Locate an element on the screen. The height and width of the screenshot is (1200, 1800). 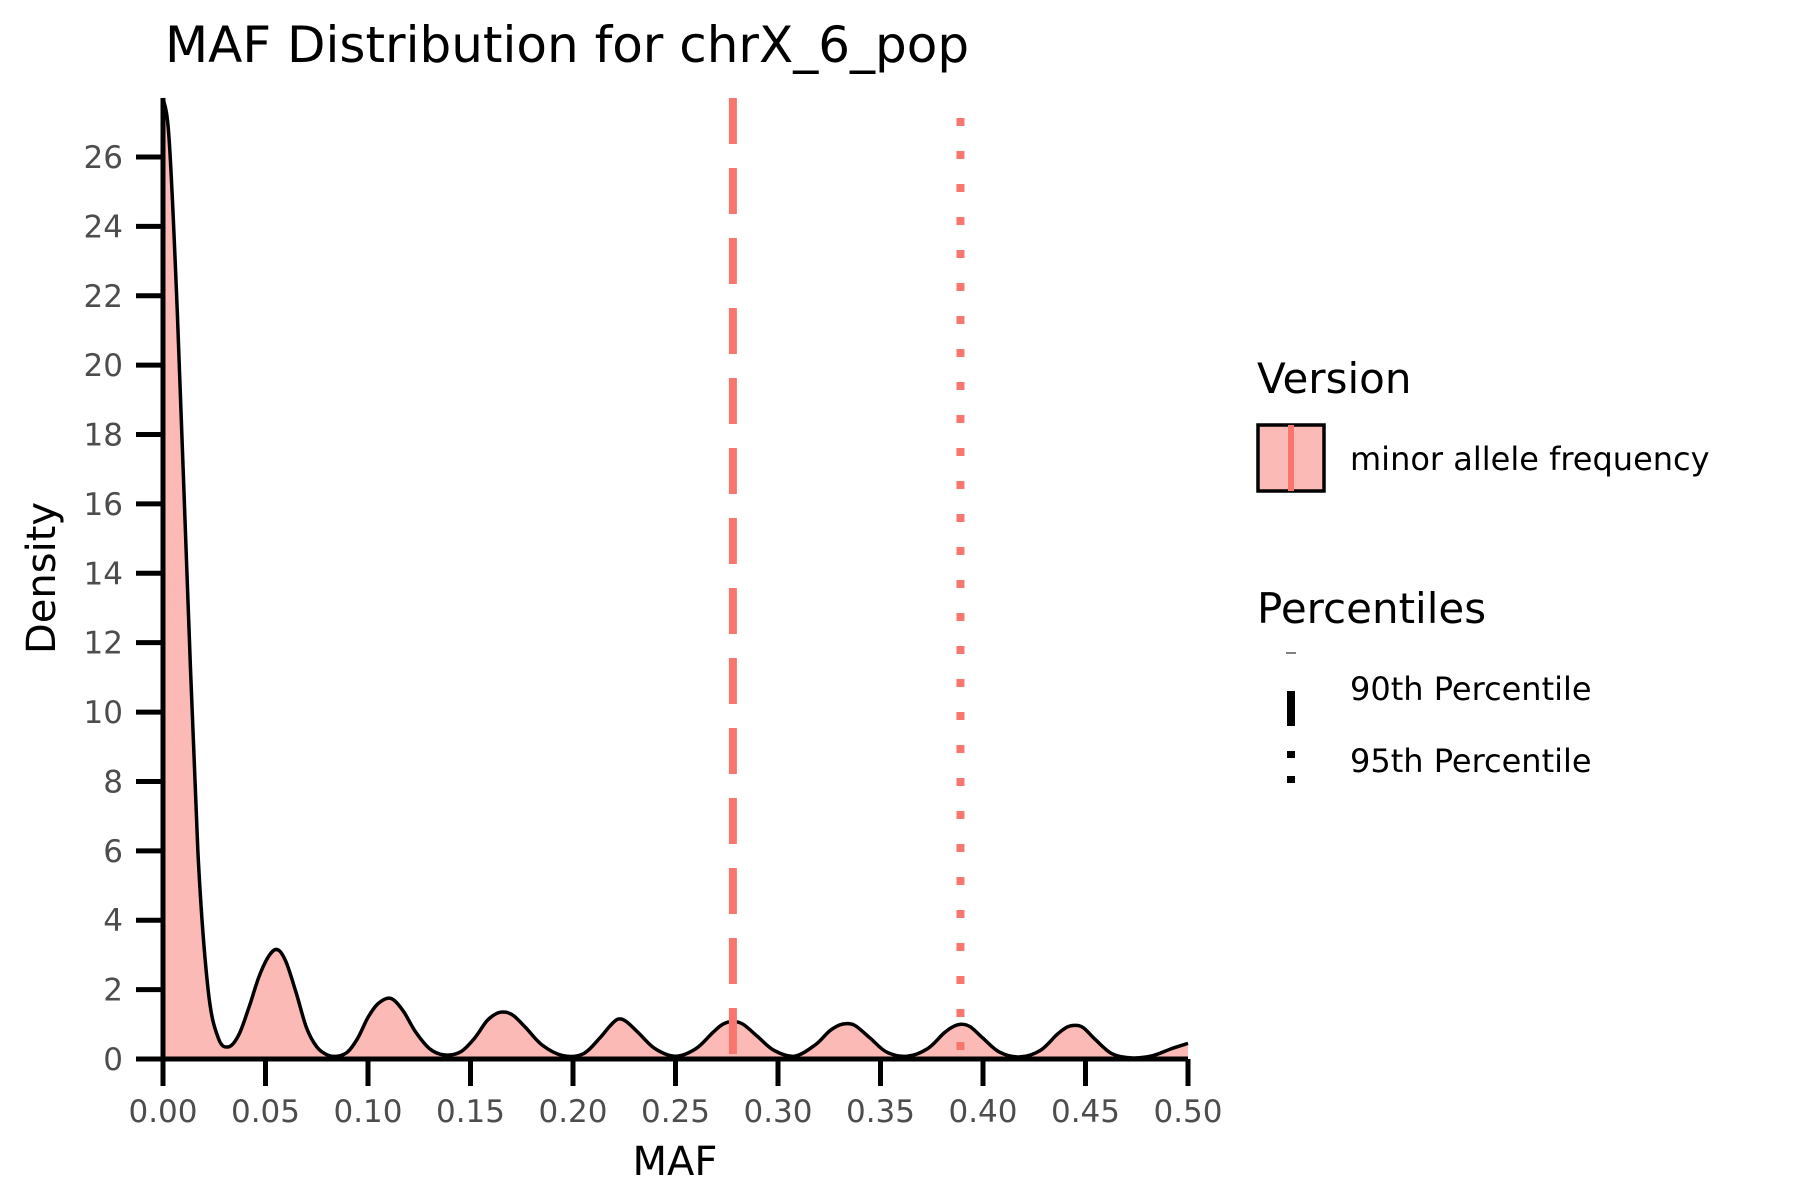
legend-item-90th: 90th Percentile is located at coordinates (1471, 689).